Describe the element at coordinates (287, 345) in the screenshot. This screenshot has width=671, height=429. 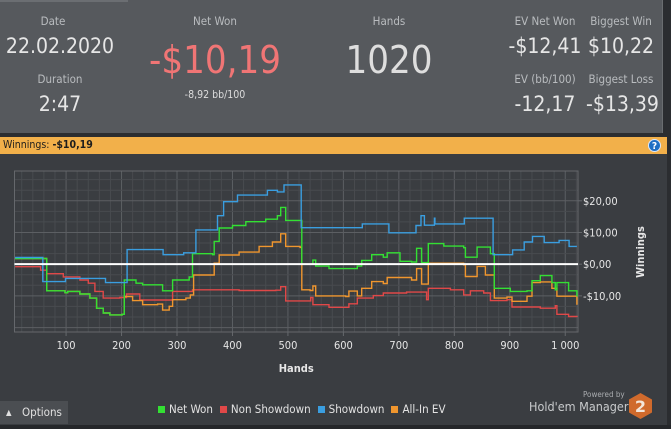
I see `x-tick-label: 500` at that location.